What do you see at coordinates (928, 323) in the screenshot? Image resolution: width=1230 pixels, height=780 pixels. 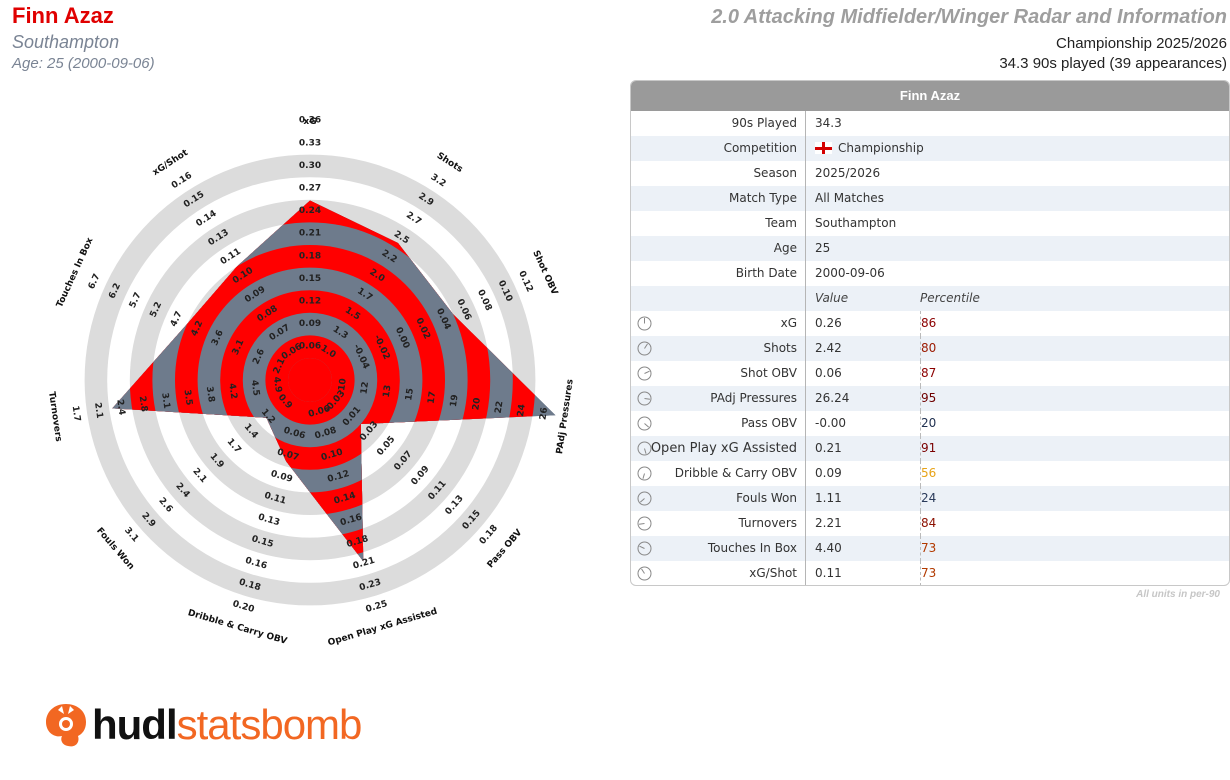 I see `metric-percentile: 86` at bounding box center [928, 323].